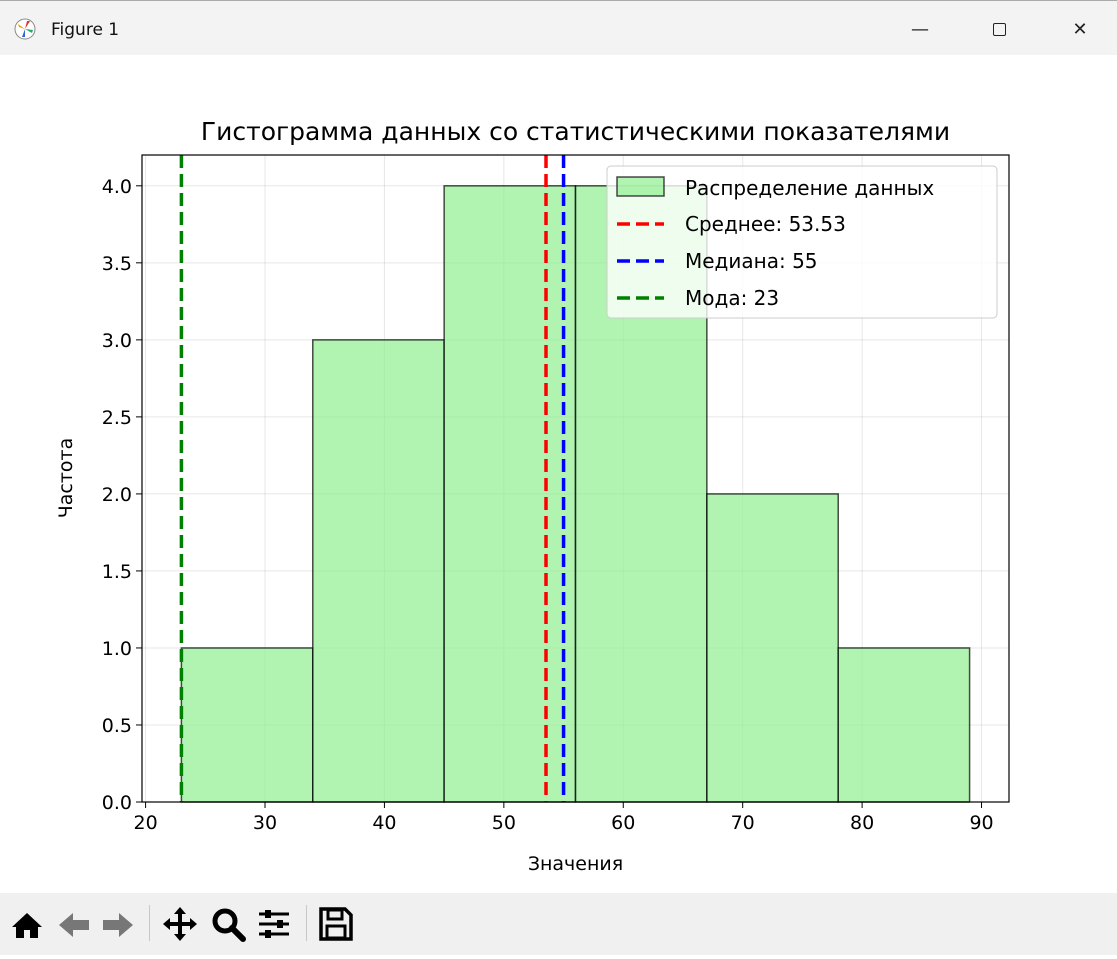  What do you see at coordinates (74, 924) in the screenshot?
I see `back-arrow-icon` at bounding box center [74, 924].